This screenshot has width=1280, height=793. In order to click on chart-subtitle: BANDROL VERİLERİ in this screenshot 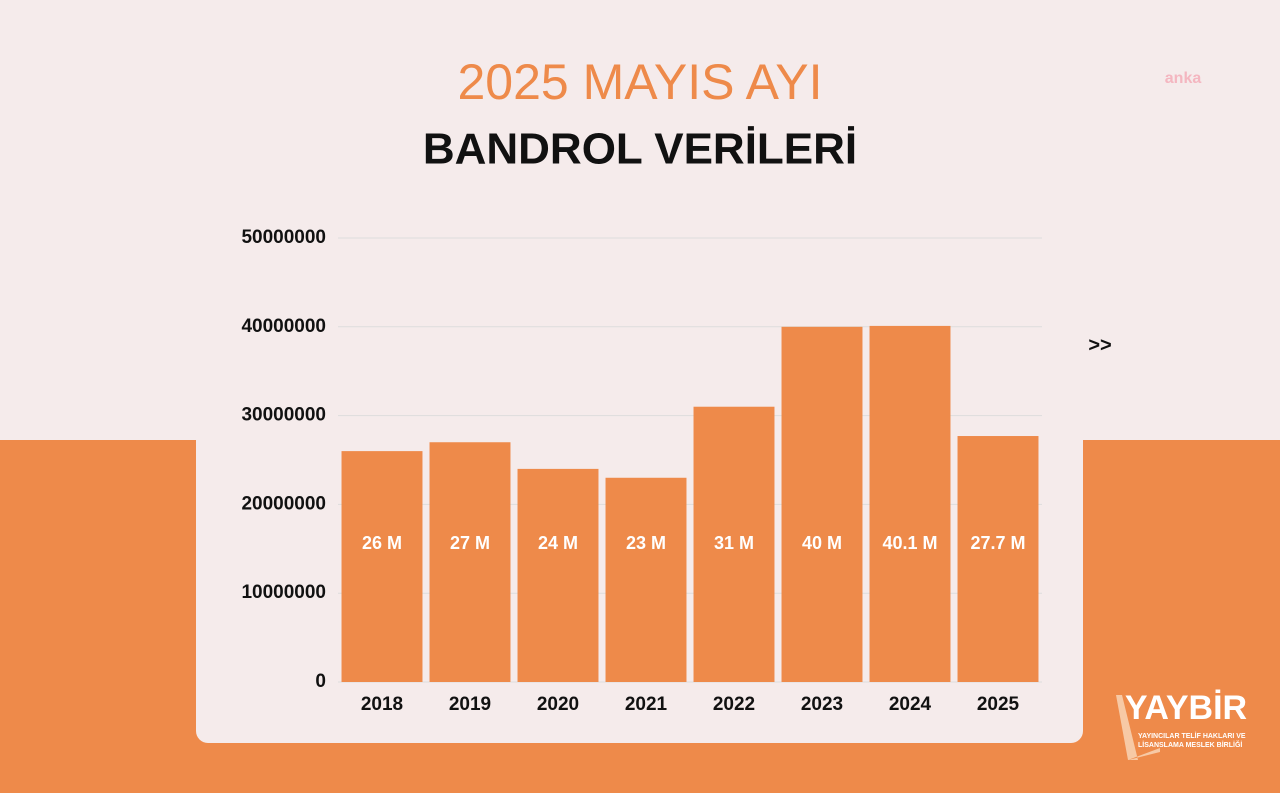, I will do `click(640, 149)`.